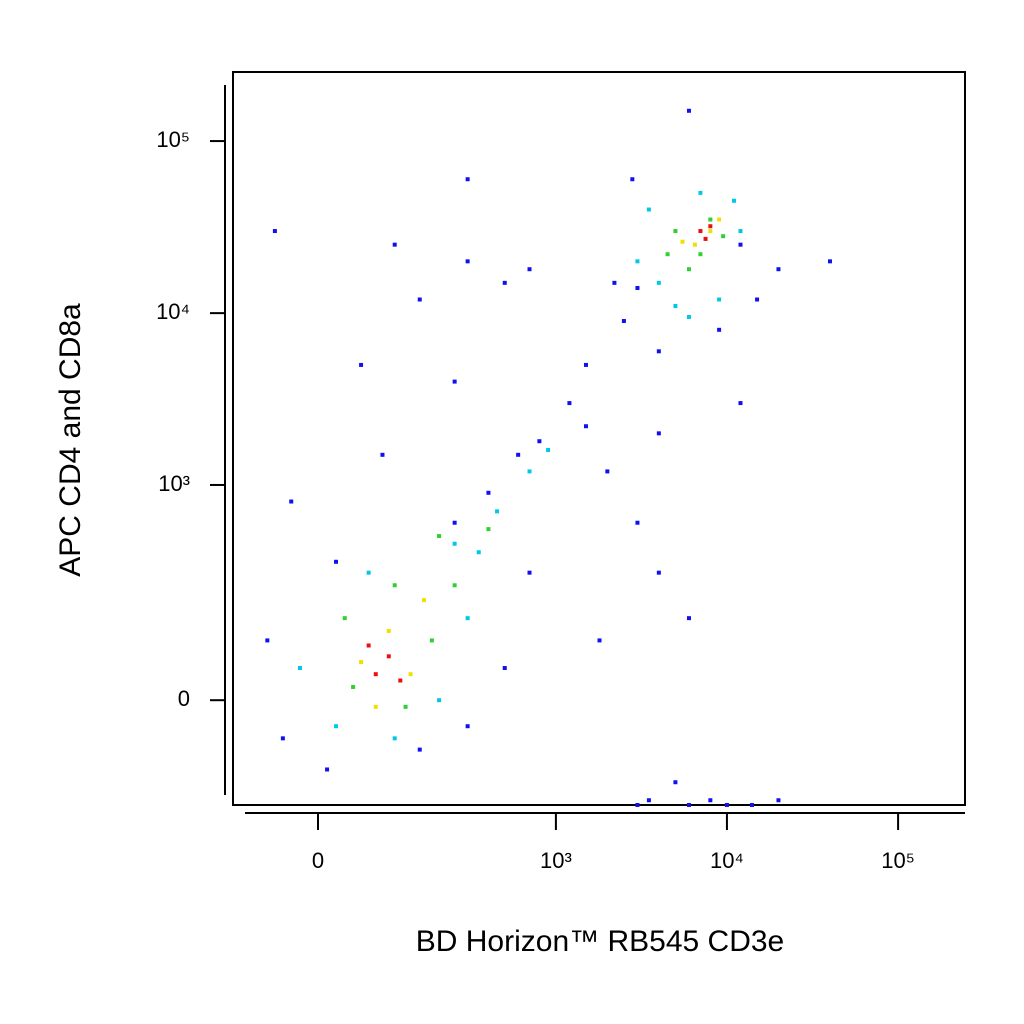 The width and height of the screenshot is (1024, 1024). Describe the element at coordinates (898, 860) in the screenshot. I see `x-tick-label: 10⁵` at that location.